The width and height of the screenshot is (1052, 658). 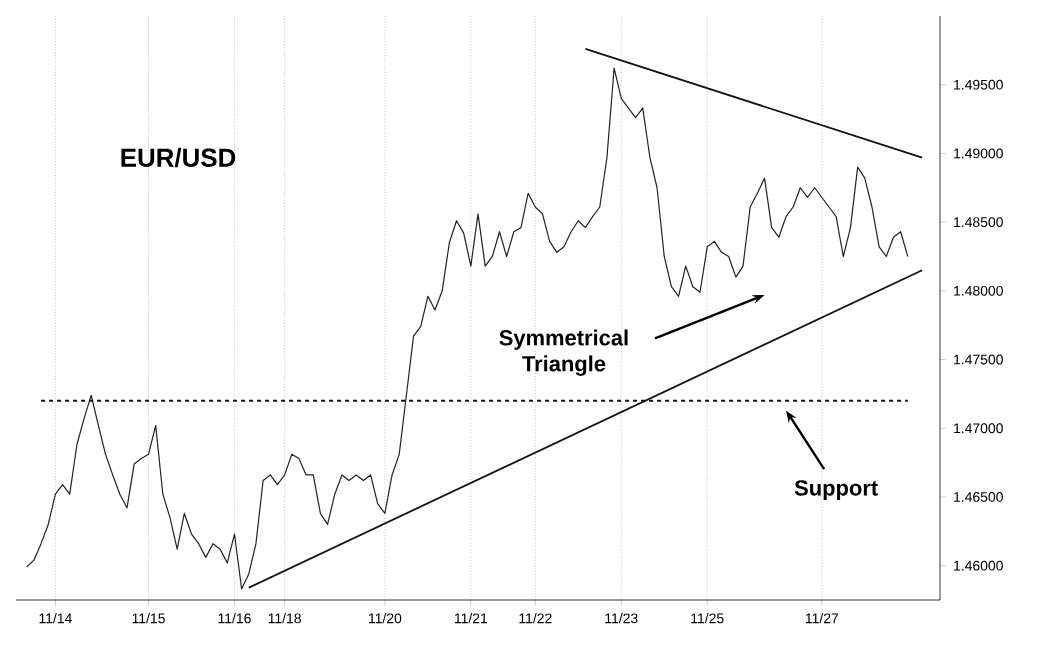 What do you see at coordinates (563, 352) in the screenshot?
I see `annotation: Symmetrical Triangle` at bounding box center [563, 352].